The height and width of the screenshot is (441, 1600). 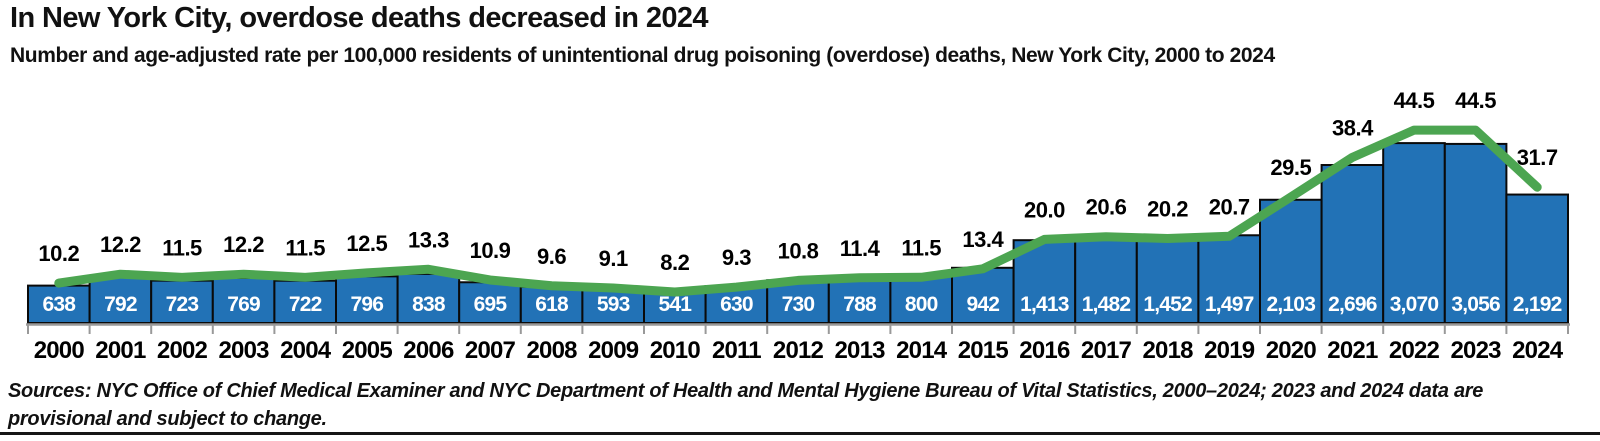 What do you see at coordinates (243, 244) in the screenshot?
I see `rate-label-2003: 12.2` at bounding box center [243, 244].